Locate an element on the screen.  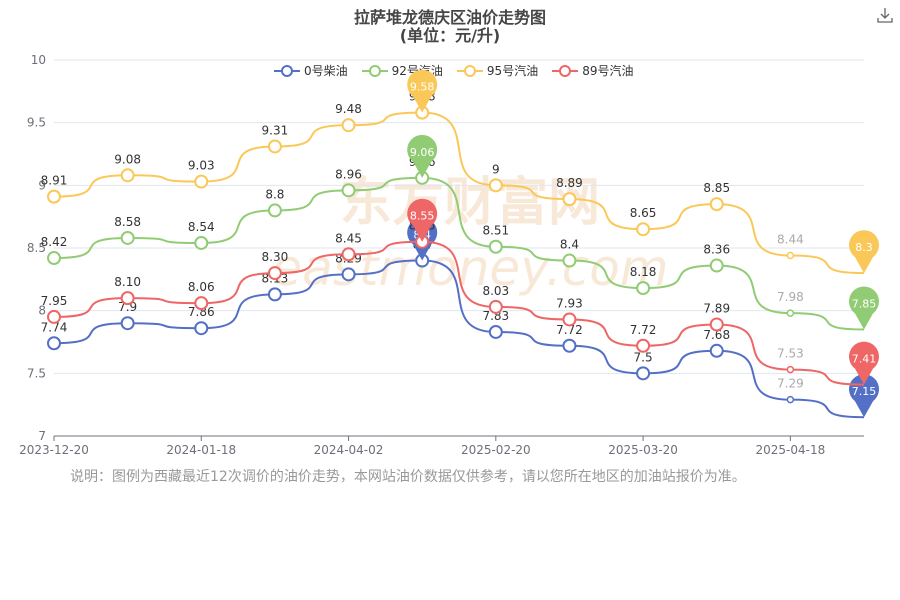
y-tick-label: 8 is located at coordinates (42, 311).